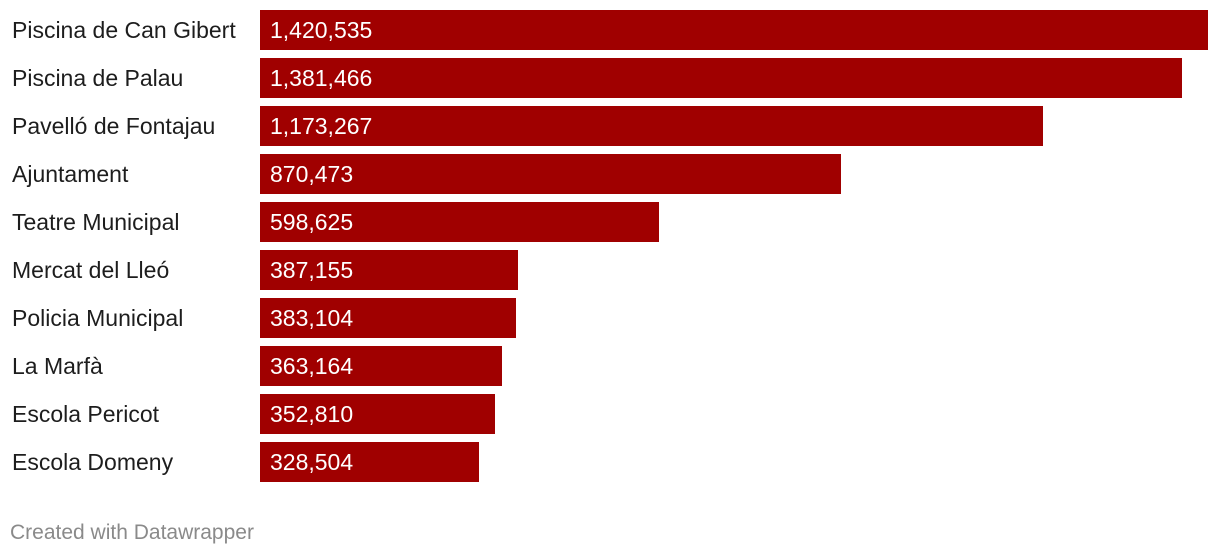  Describe the element at coordinates (114, 126) in the screenshot. I see `category-label: Pavelló de Fontajau` at that location.